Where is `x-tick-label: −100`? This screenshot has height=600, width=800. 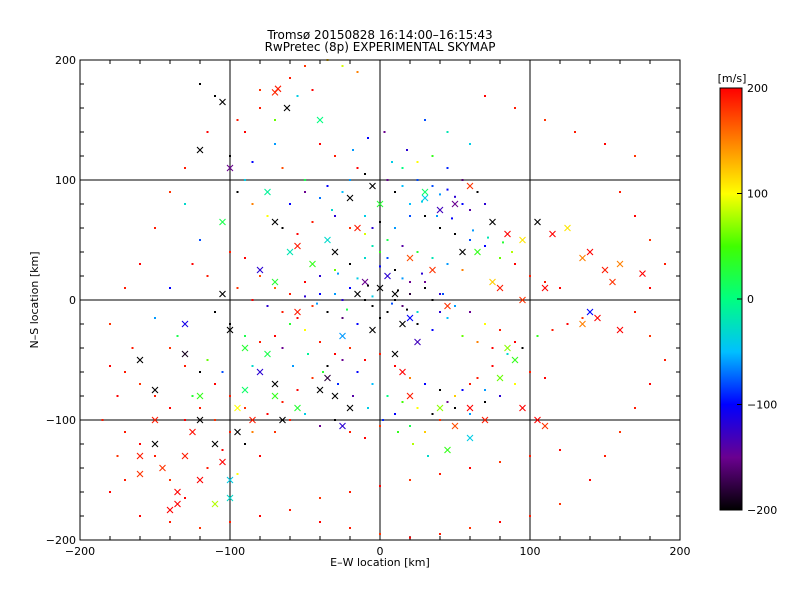
x-tick-label: −100 is located at coordinates (230, 551).